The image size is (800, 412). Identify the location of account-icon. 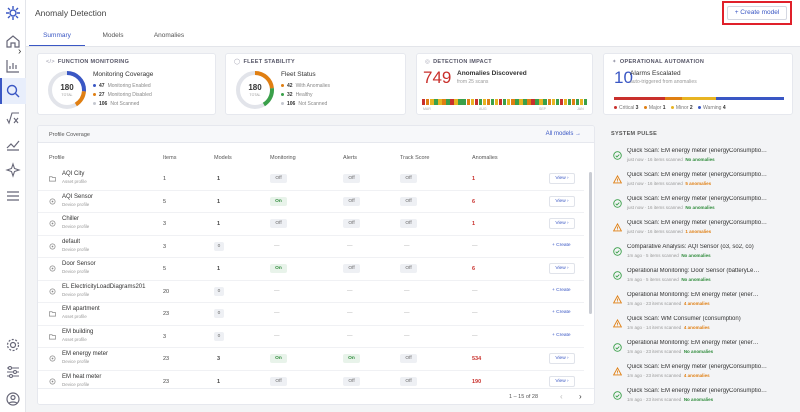
(13, 399).